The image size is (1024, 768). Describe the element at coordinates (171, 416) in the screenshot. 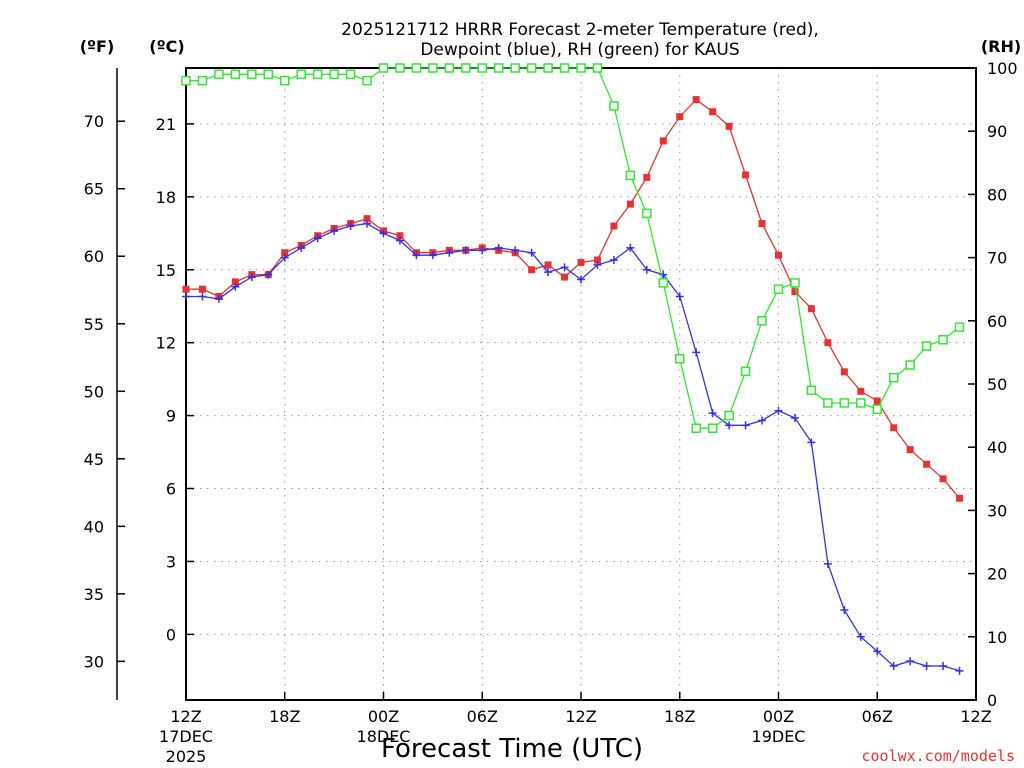

I see `celsius-tick-label: 9` at that location.